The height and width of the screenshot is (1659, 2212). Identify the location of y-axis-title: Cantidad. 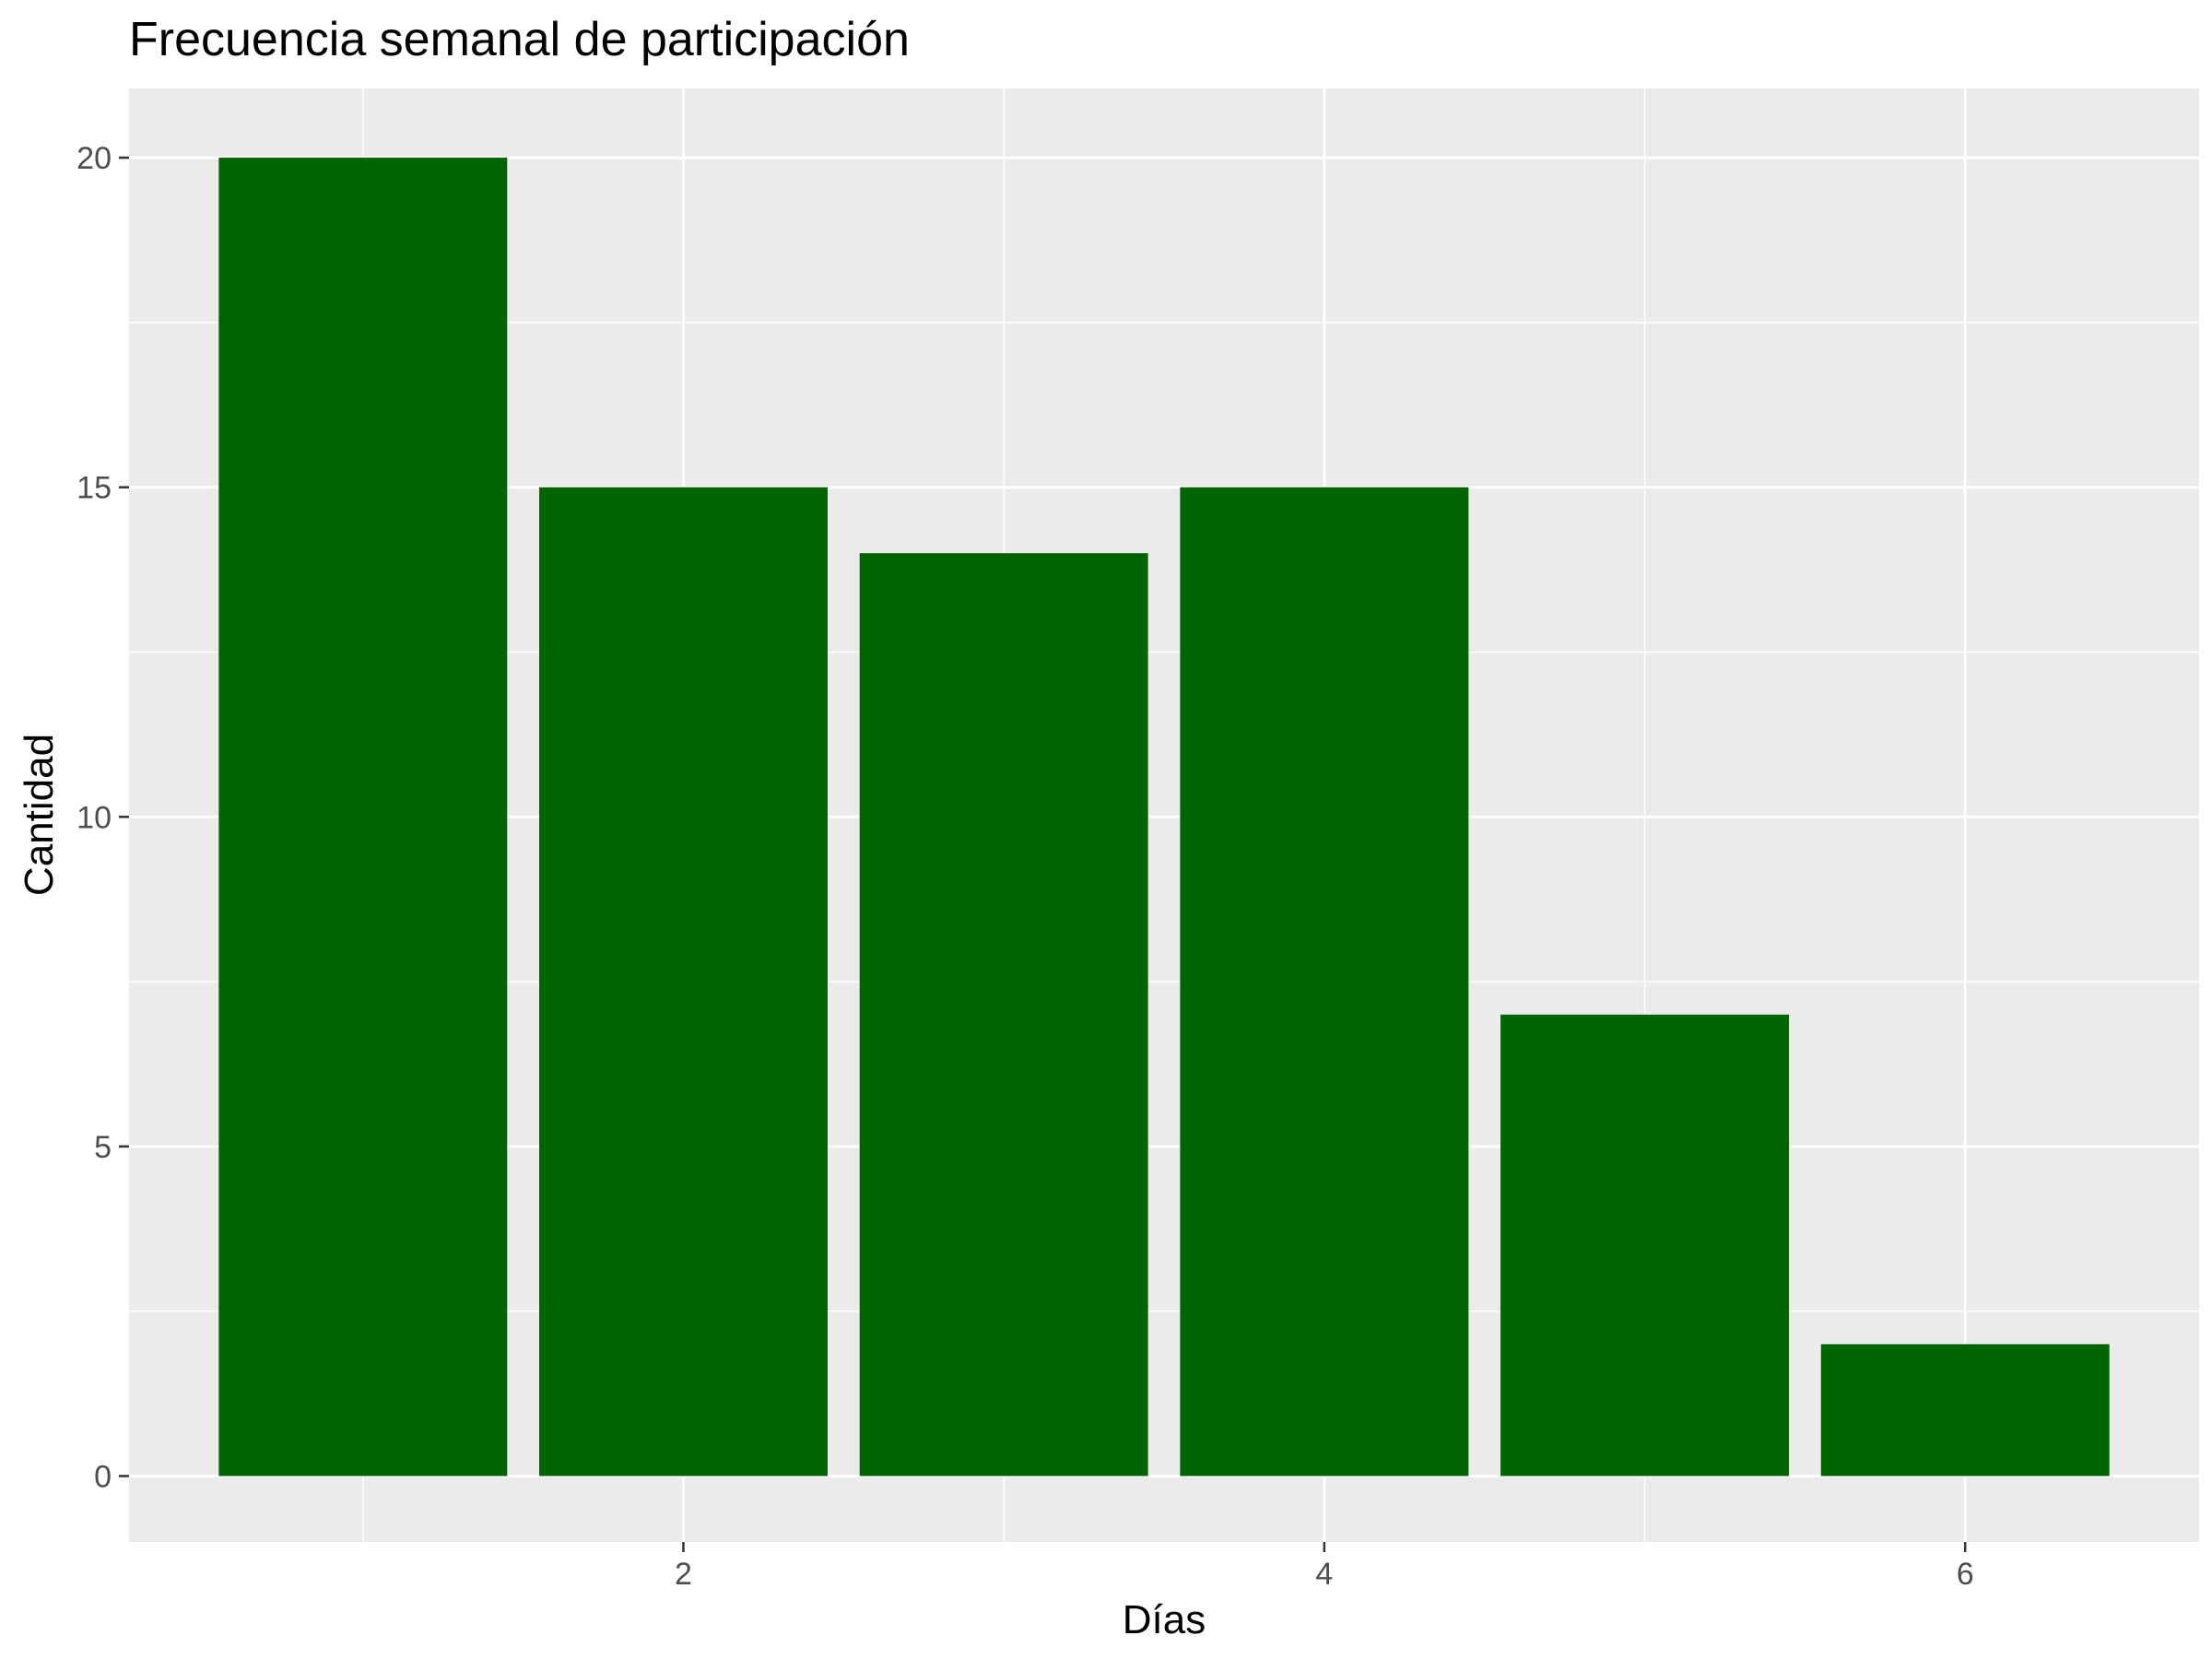
(39, 815).